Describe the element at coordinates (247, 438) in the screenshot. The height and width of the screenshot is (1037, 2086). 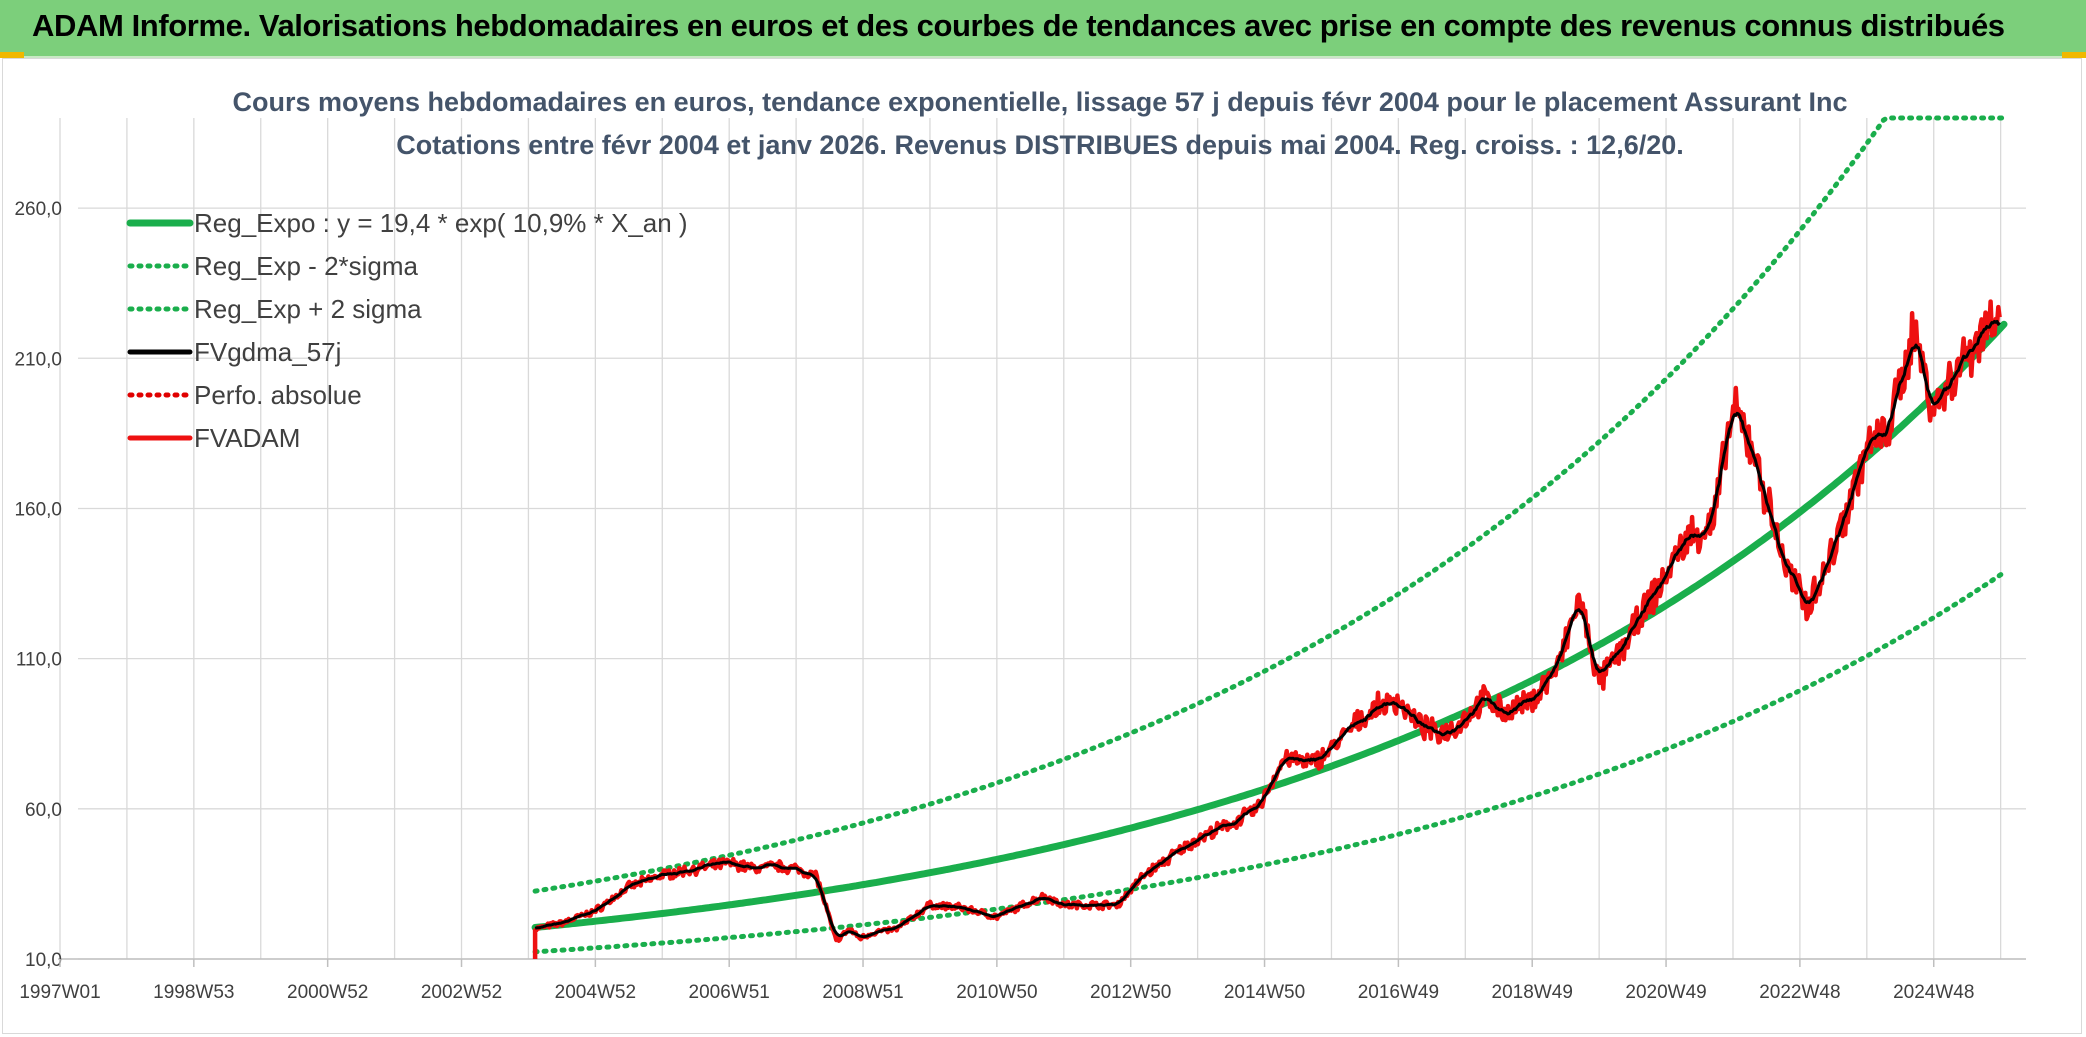
I see `legend-label-fvadam: FVADAM` at that location.